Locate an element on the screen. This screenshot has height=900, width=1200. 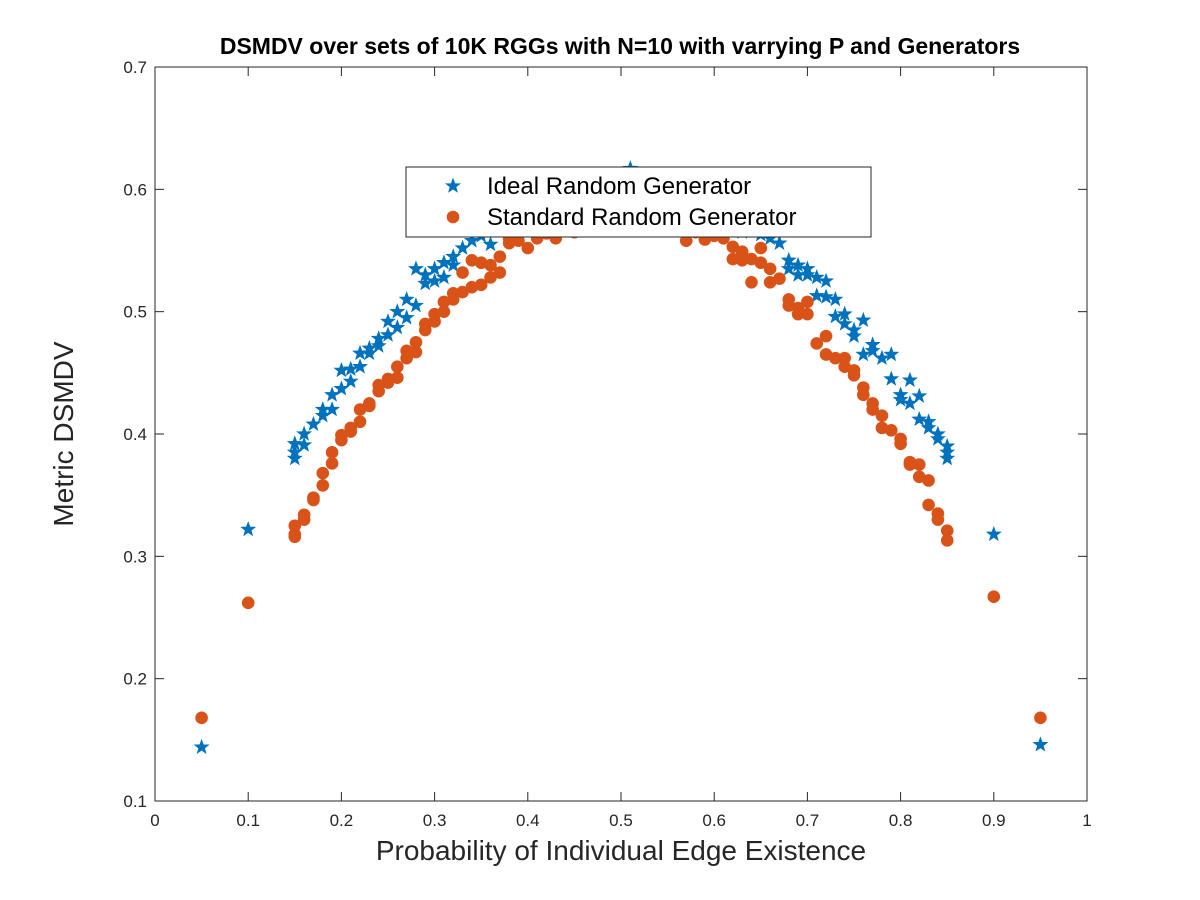
y-tick-label: 0.5 is located at coordinates (135, 312).